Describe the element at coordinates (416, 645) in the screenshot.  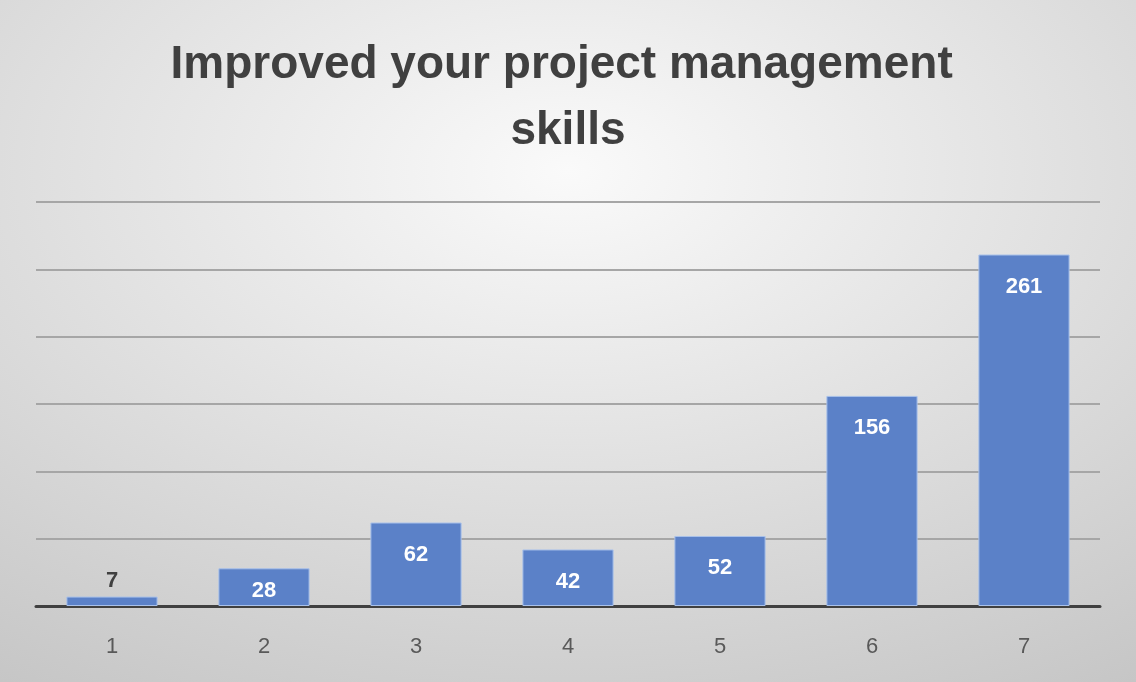
I see `x-tick-label: 3` at that location.